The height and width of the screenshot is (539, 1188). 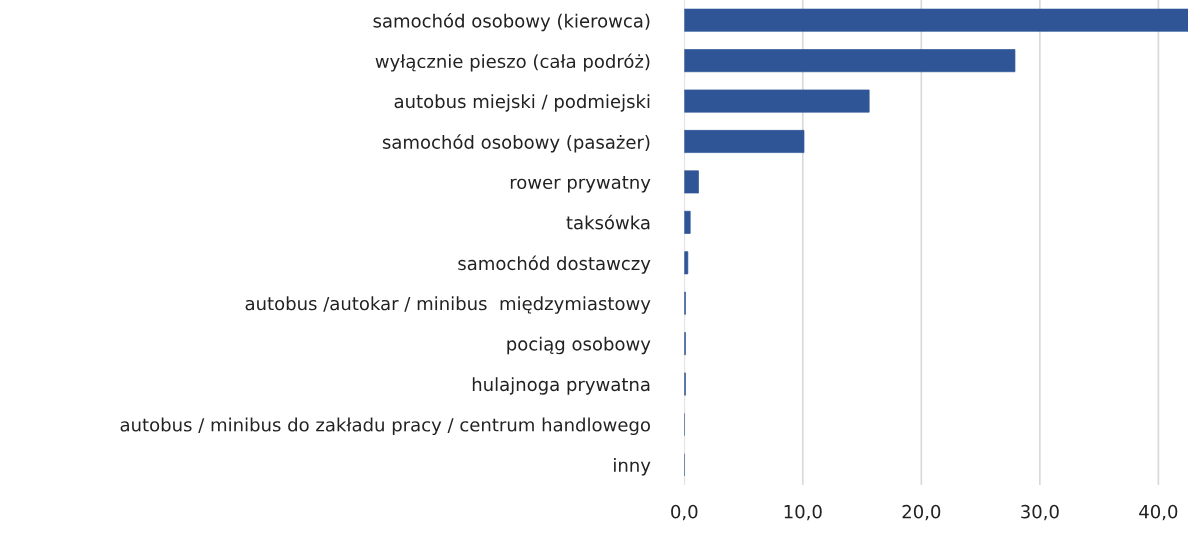 What do you see at coordinates (1040, 512) in the screenshot?
I see `x-tick-label: 30,0` at bounding box center [1040, 512].